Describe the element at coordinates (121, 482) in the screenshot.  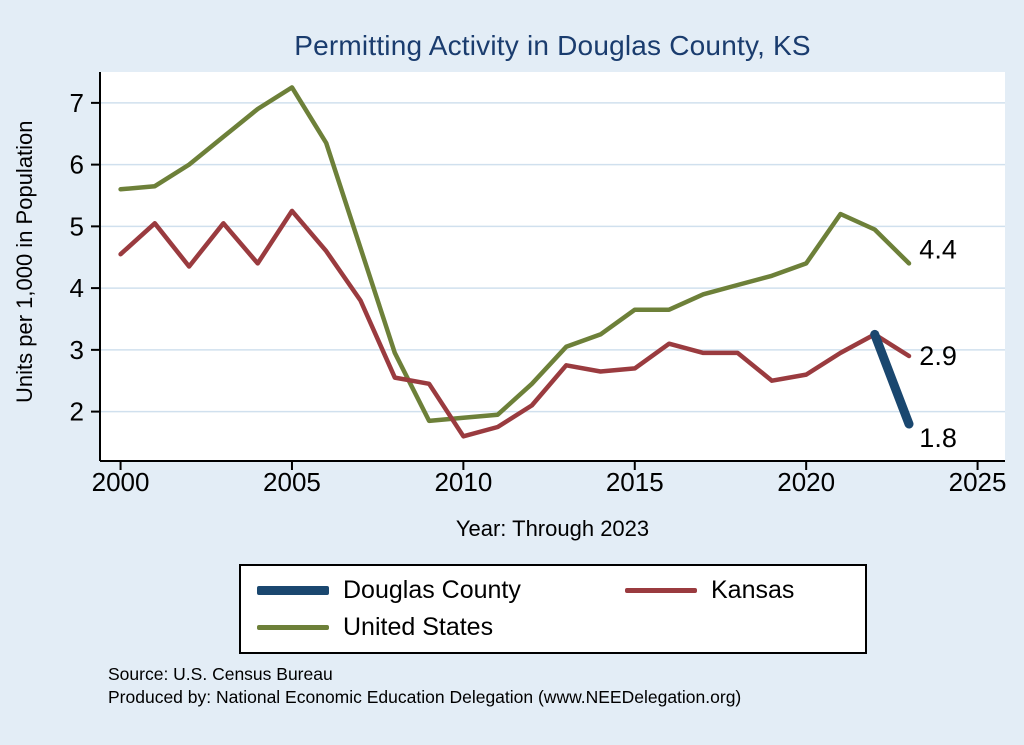
I see `x-tick-label-2000: 2000` at that location.